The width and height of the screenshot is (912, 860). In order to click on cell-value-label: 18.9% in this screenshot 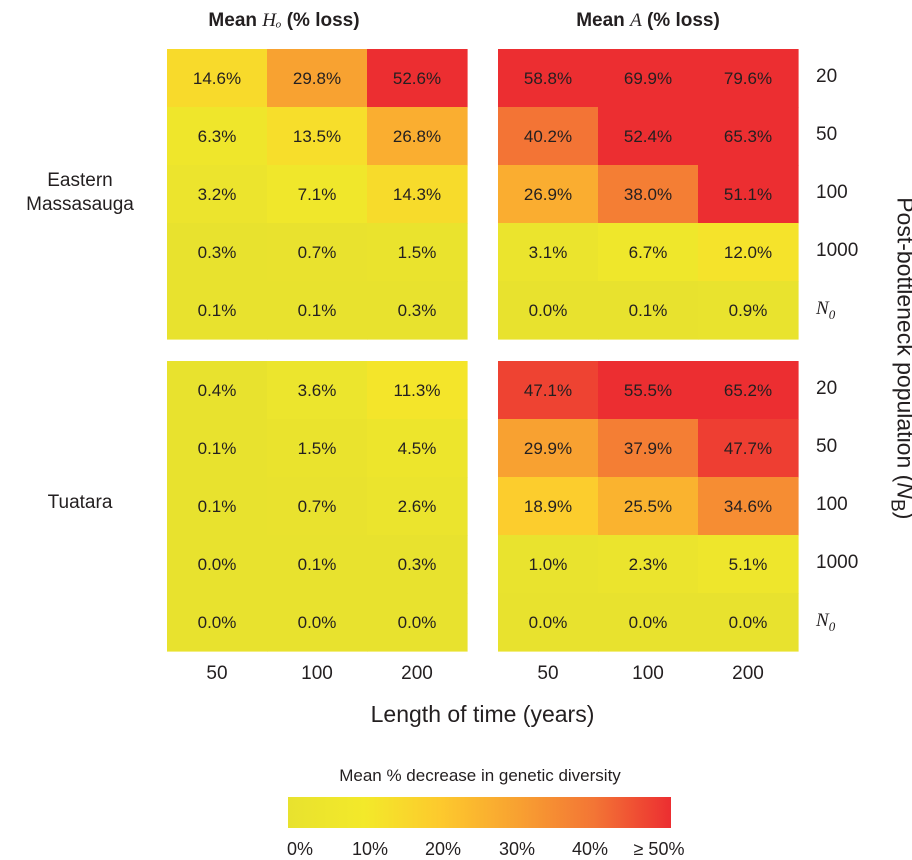, I will do `click(548, 506)`.